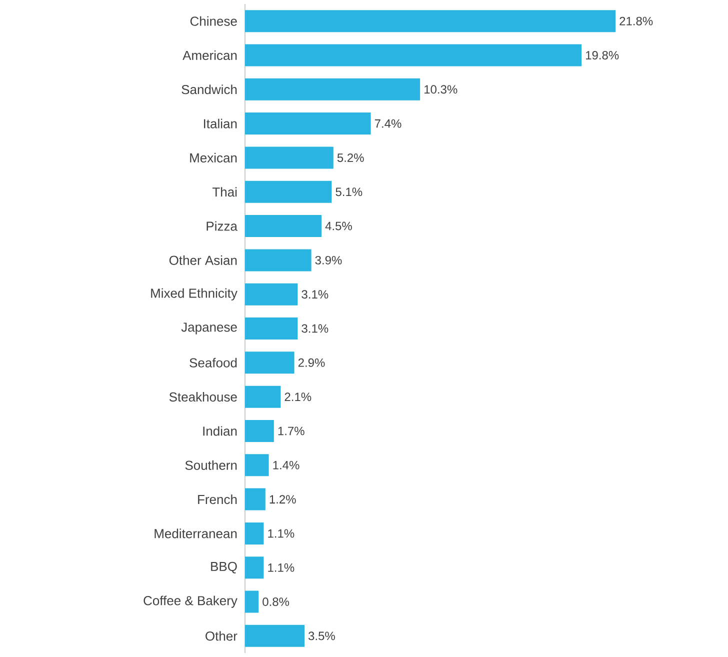  I want to click on y-tick-label: Seafood, so click(213, 363).